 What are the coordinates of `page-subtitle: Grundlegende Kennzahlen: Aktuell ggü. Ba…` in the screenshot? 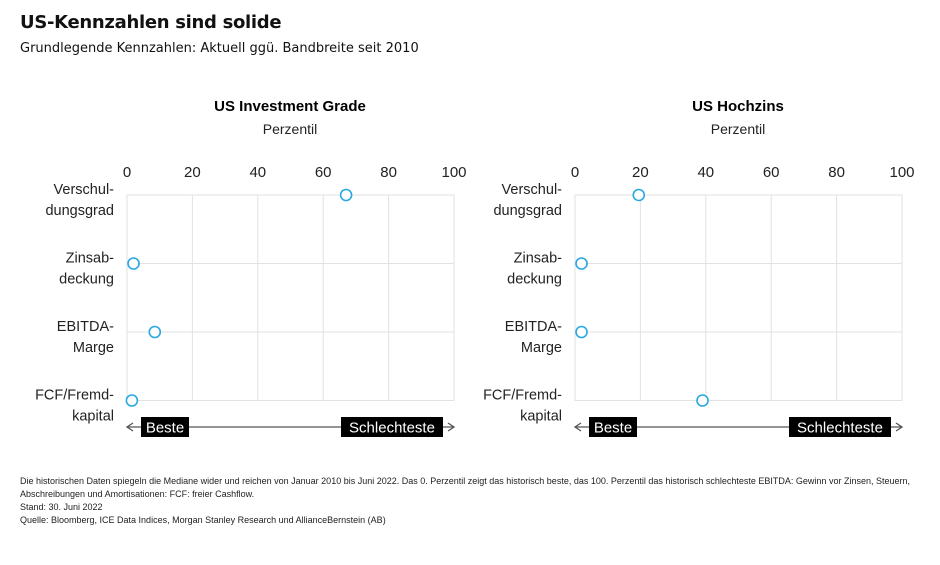 It's located at (219, 48).